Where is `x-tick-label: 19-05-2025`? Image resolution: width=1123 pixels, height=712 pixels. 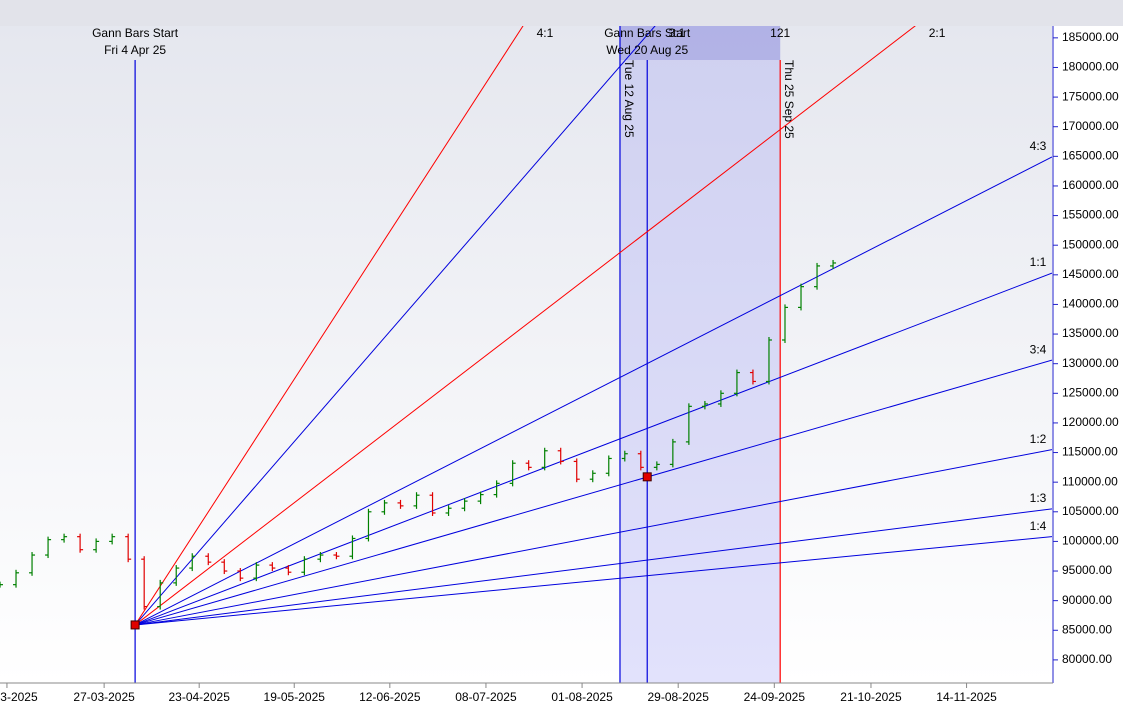
x-tick-label: 19-05-2025 is located at coordinates (295, 697).